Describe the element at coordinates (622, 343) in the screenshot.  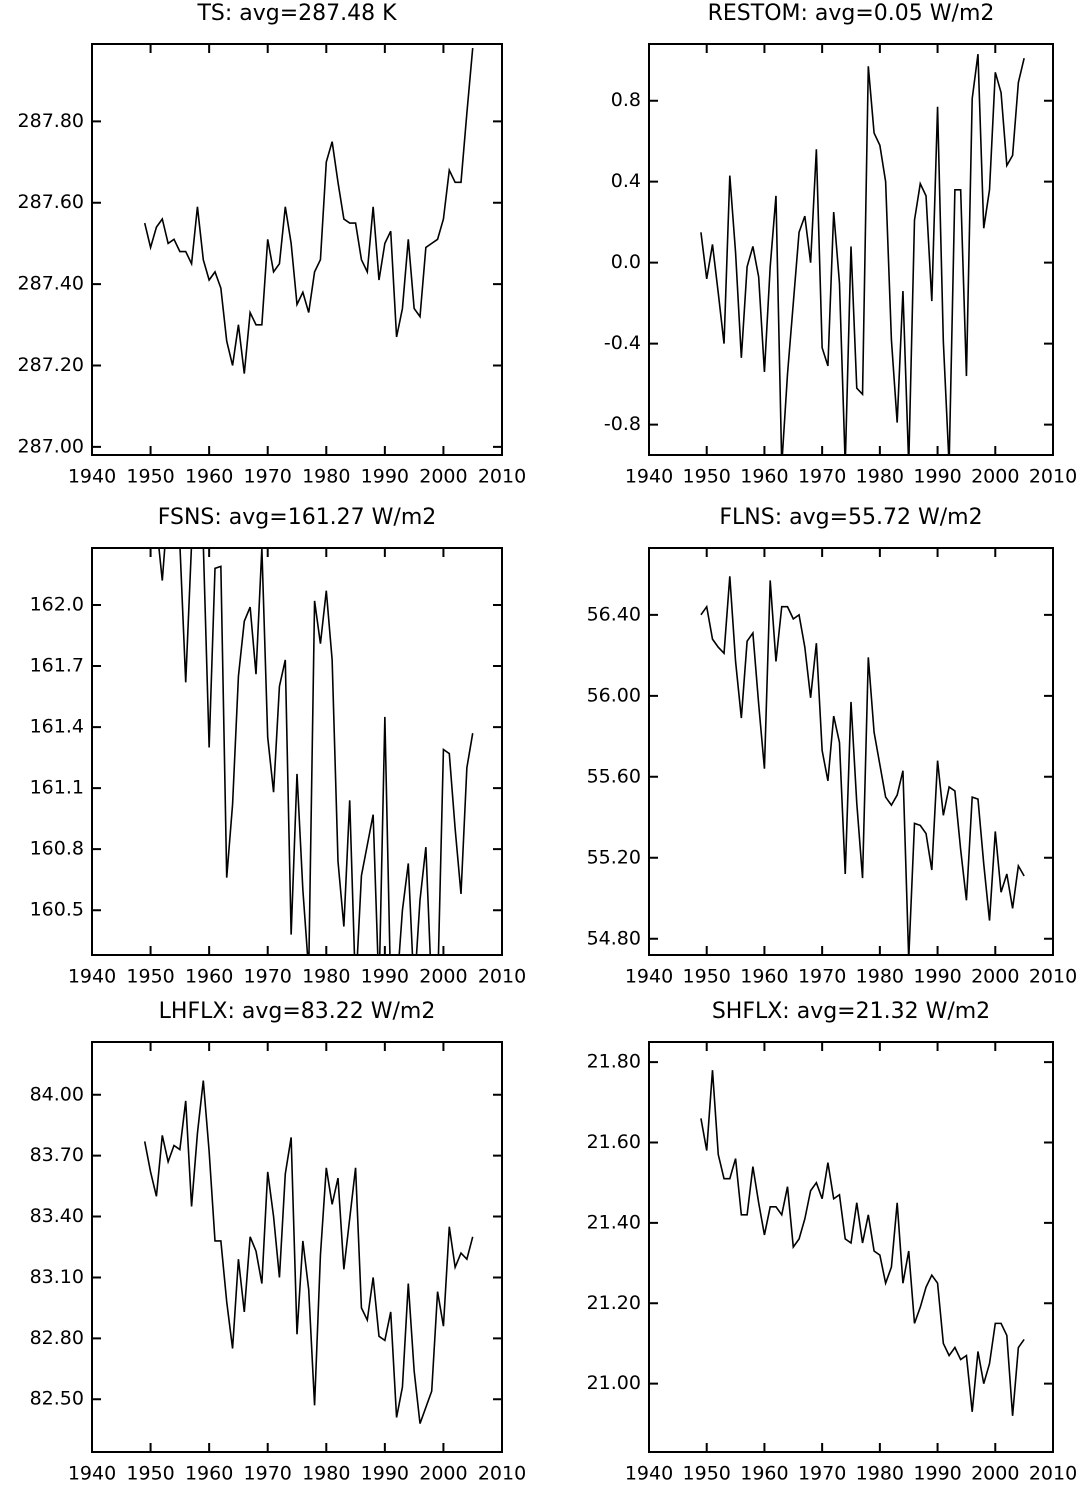
I see `y-tick-label: -0.4` at that location.